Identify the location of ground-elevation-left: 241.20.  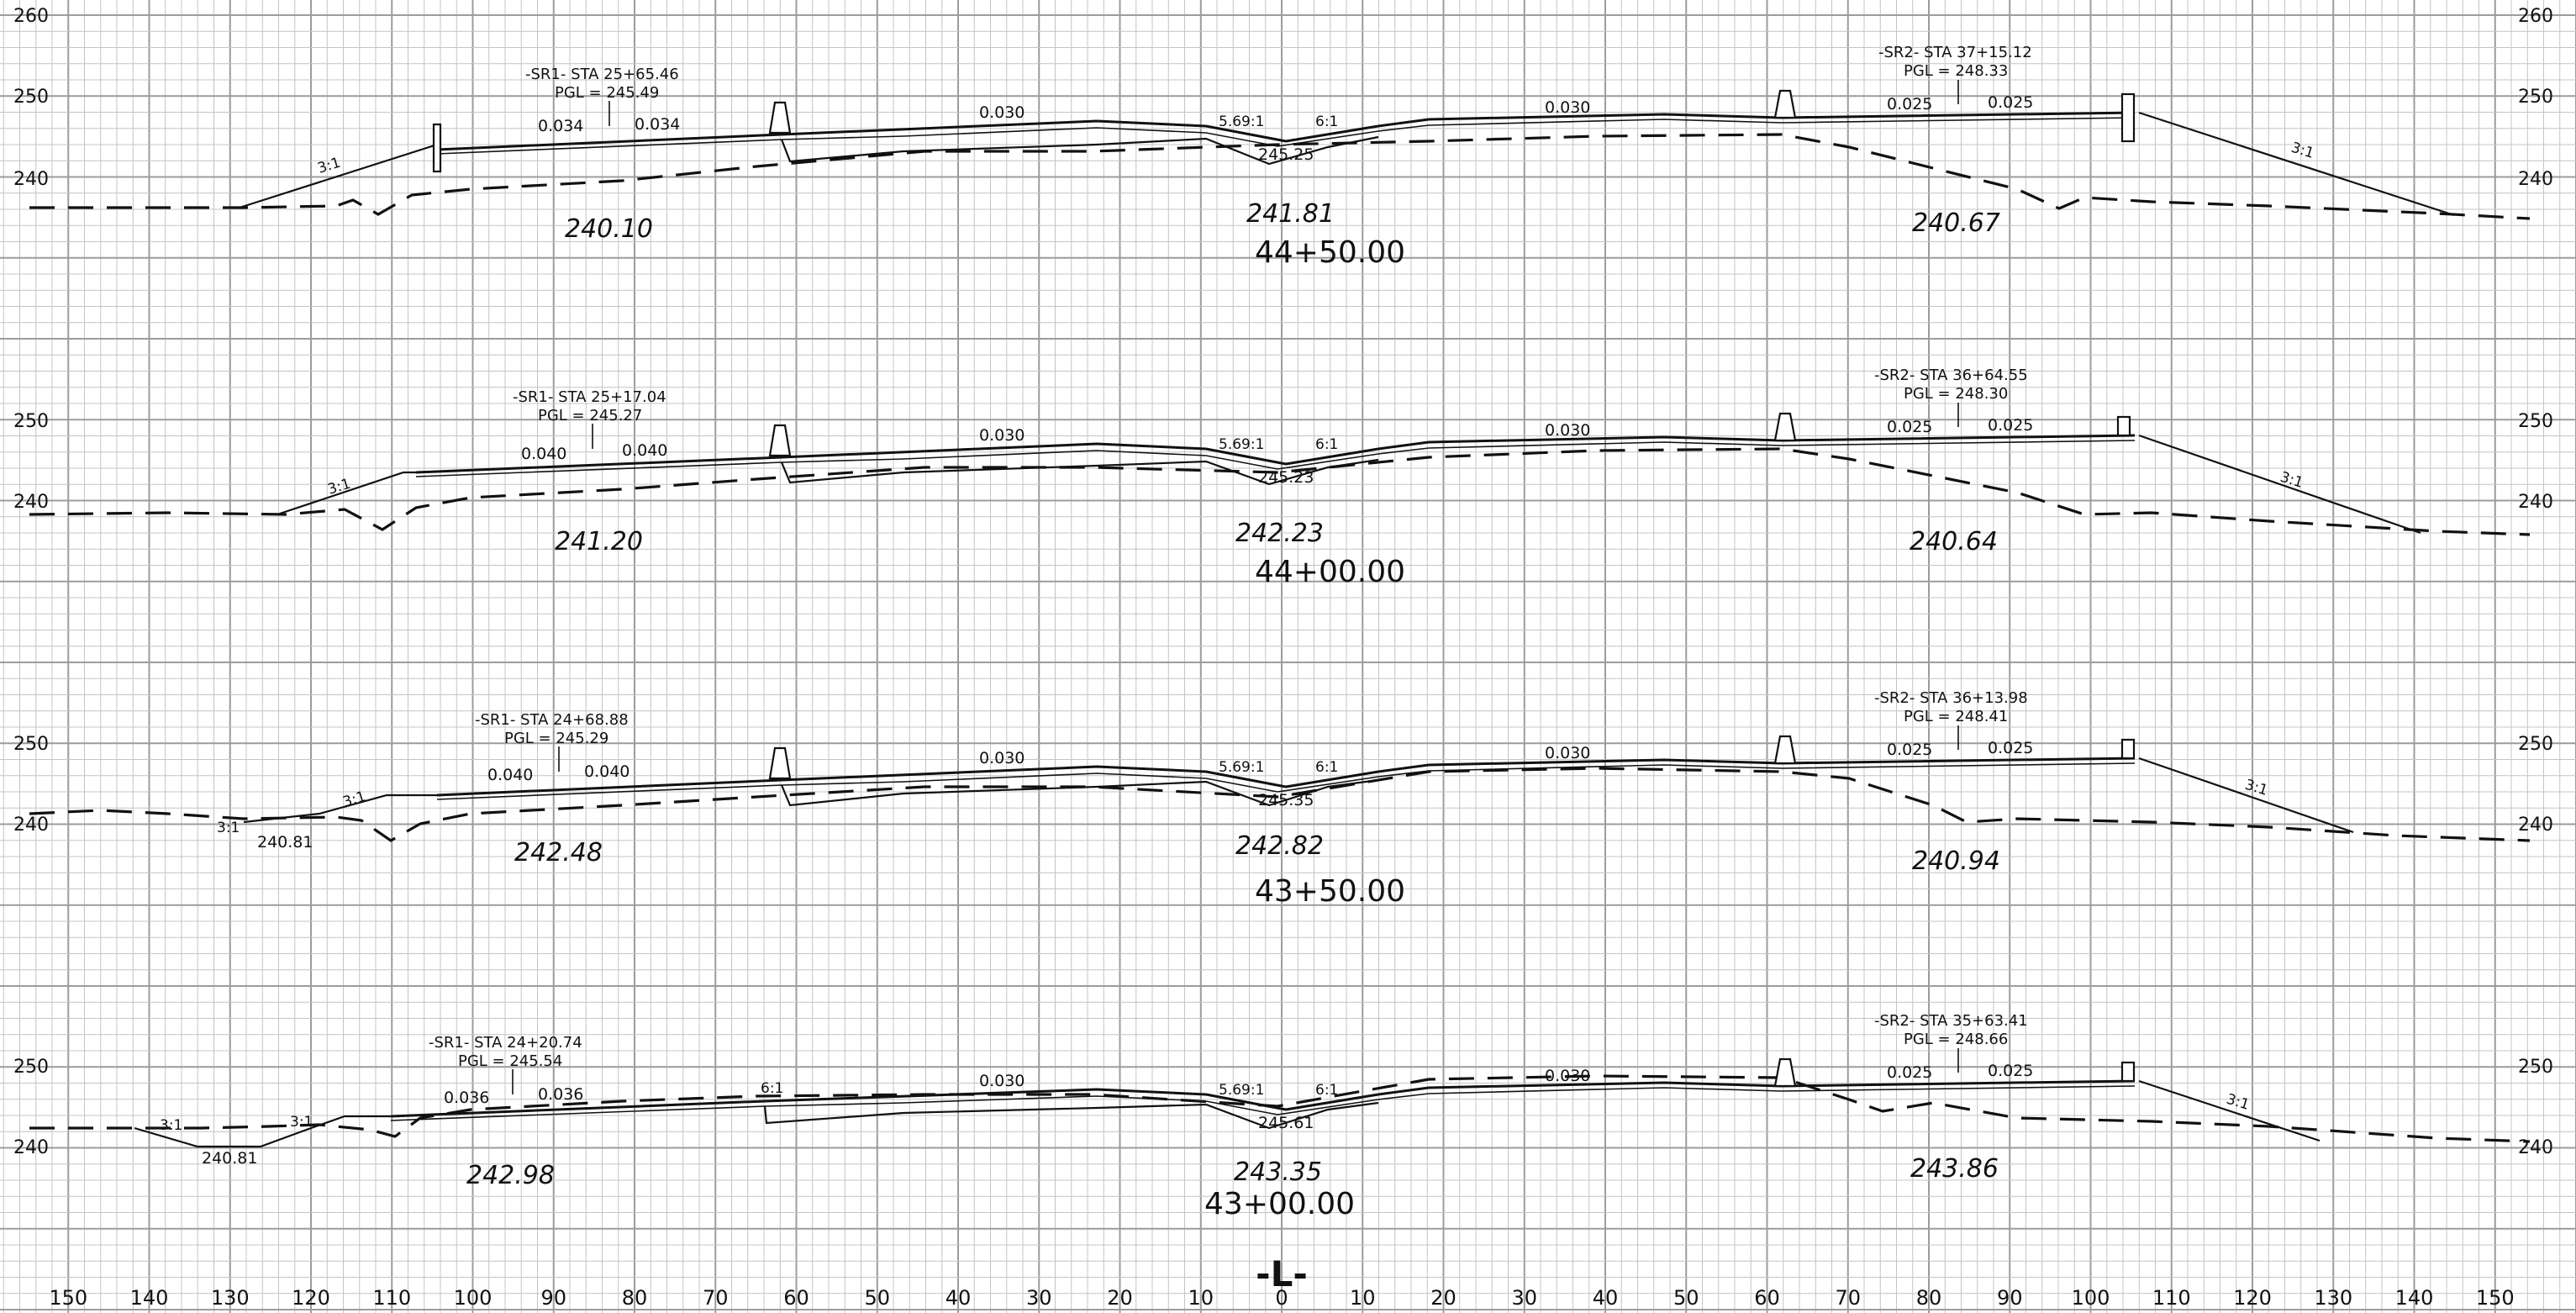
(599, 542).